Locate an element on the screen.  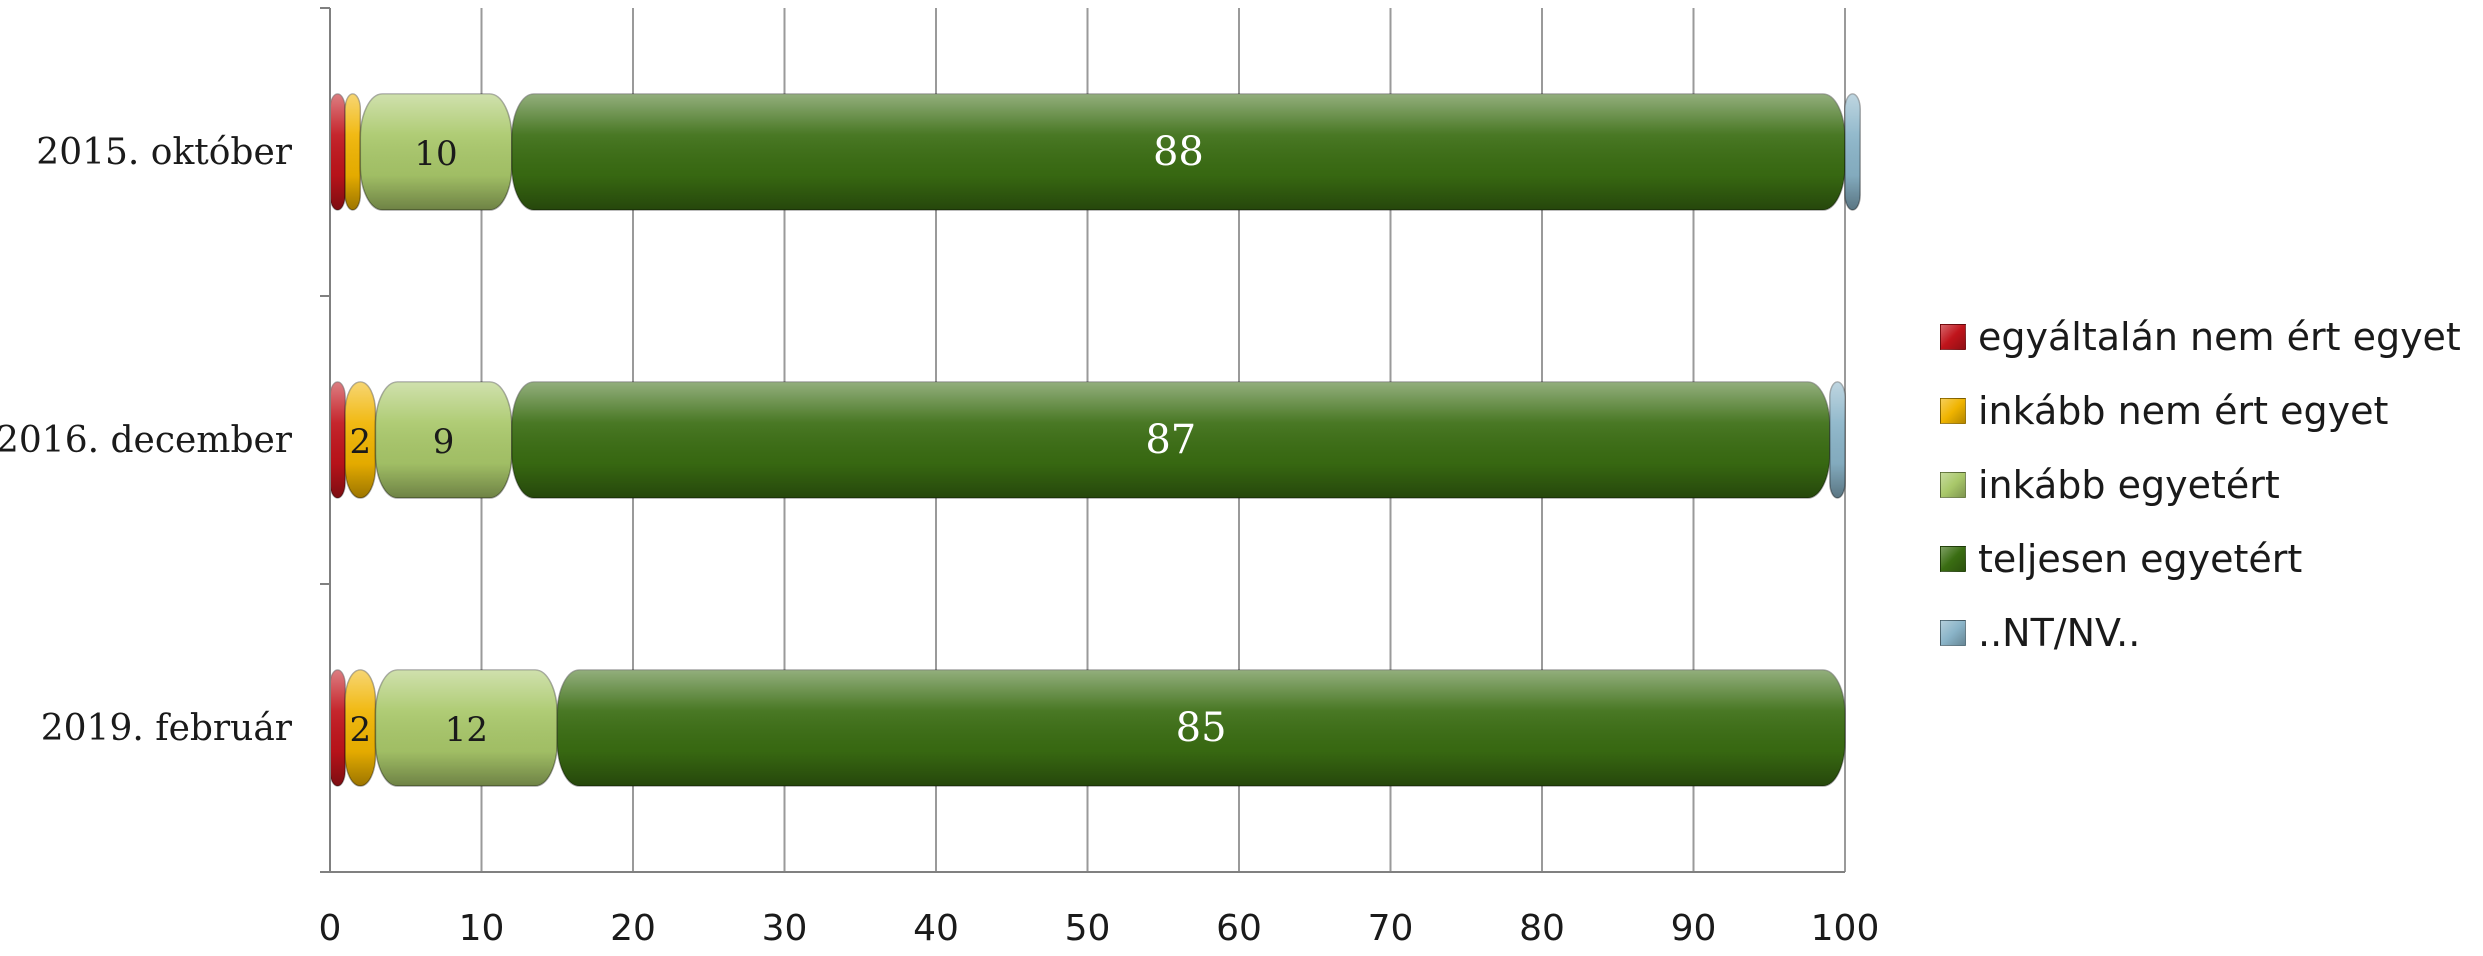
x-tick-label: 20 is located at coordinates (633, 928).